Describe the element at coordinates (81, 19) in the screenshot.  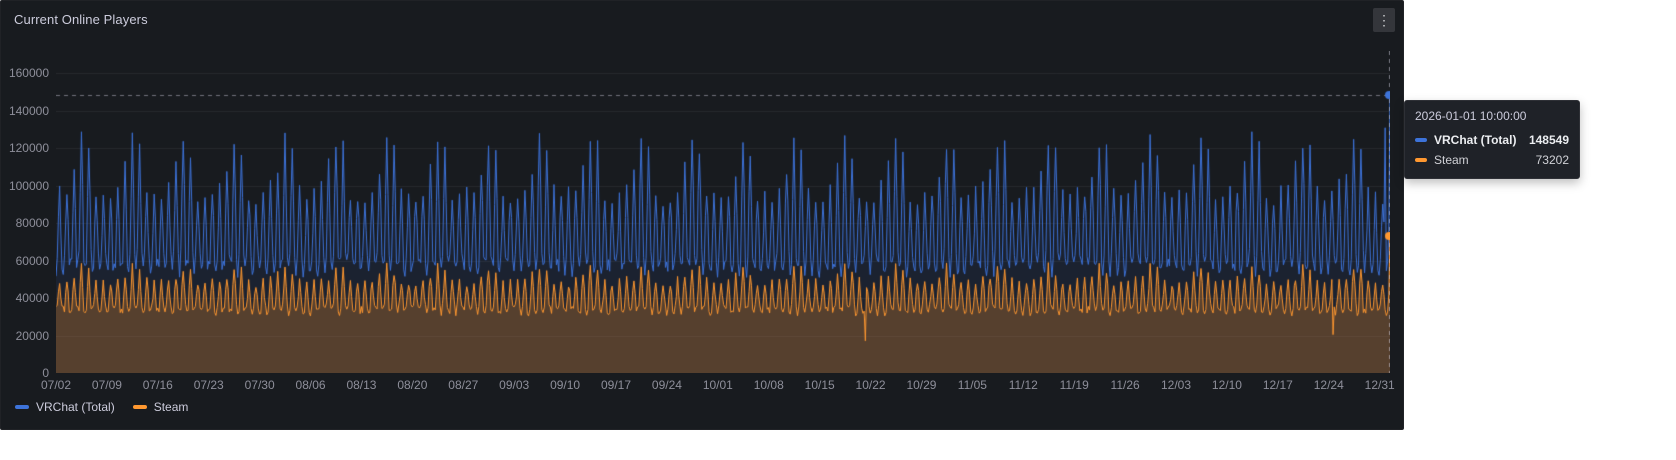
I see `panel-title: Current Online Players` at that location.